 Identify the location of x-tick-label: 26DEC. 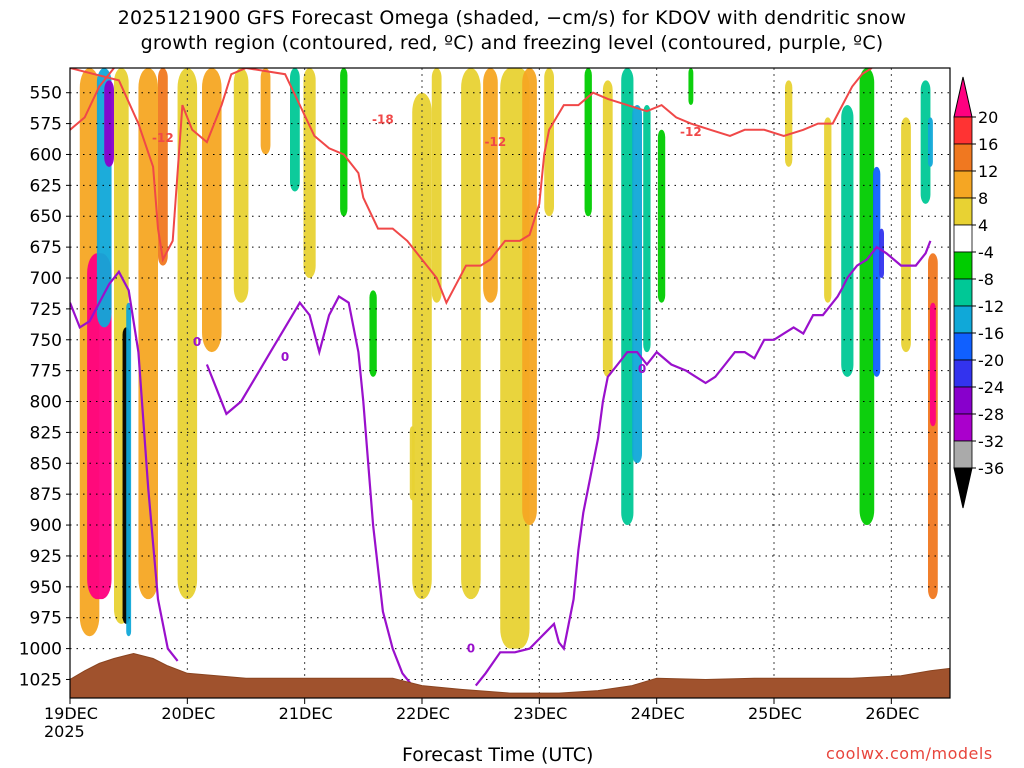
(892, 713).